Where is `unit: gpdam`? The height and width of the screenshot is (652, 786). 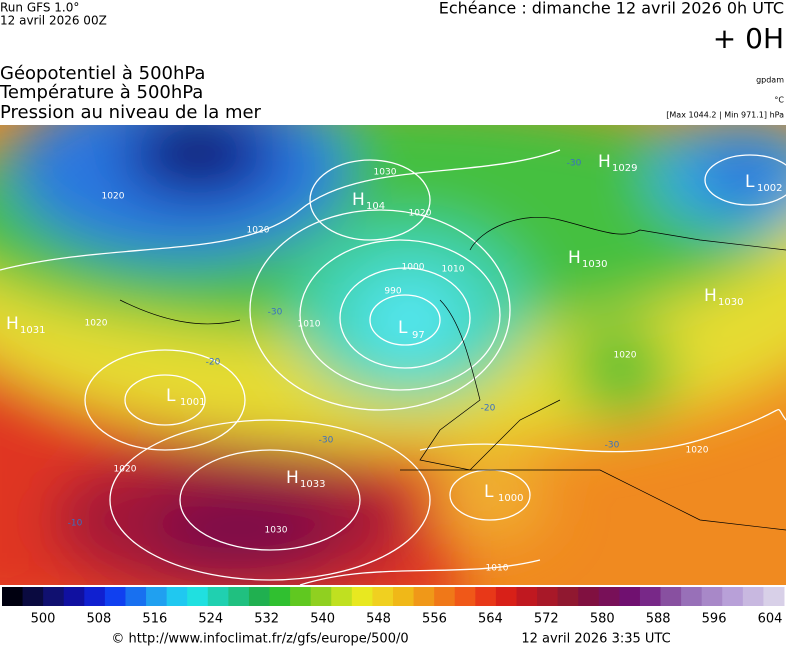
unit: gpdam is located at coordinates (770, 80).